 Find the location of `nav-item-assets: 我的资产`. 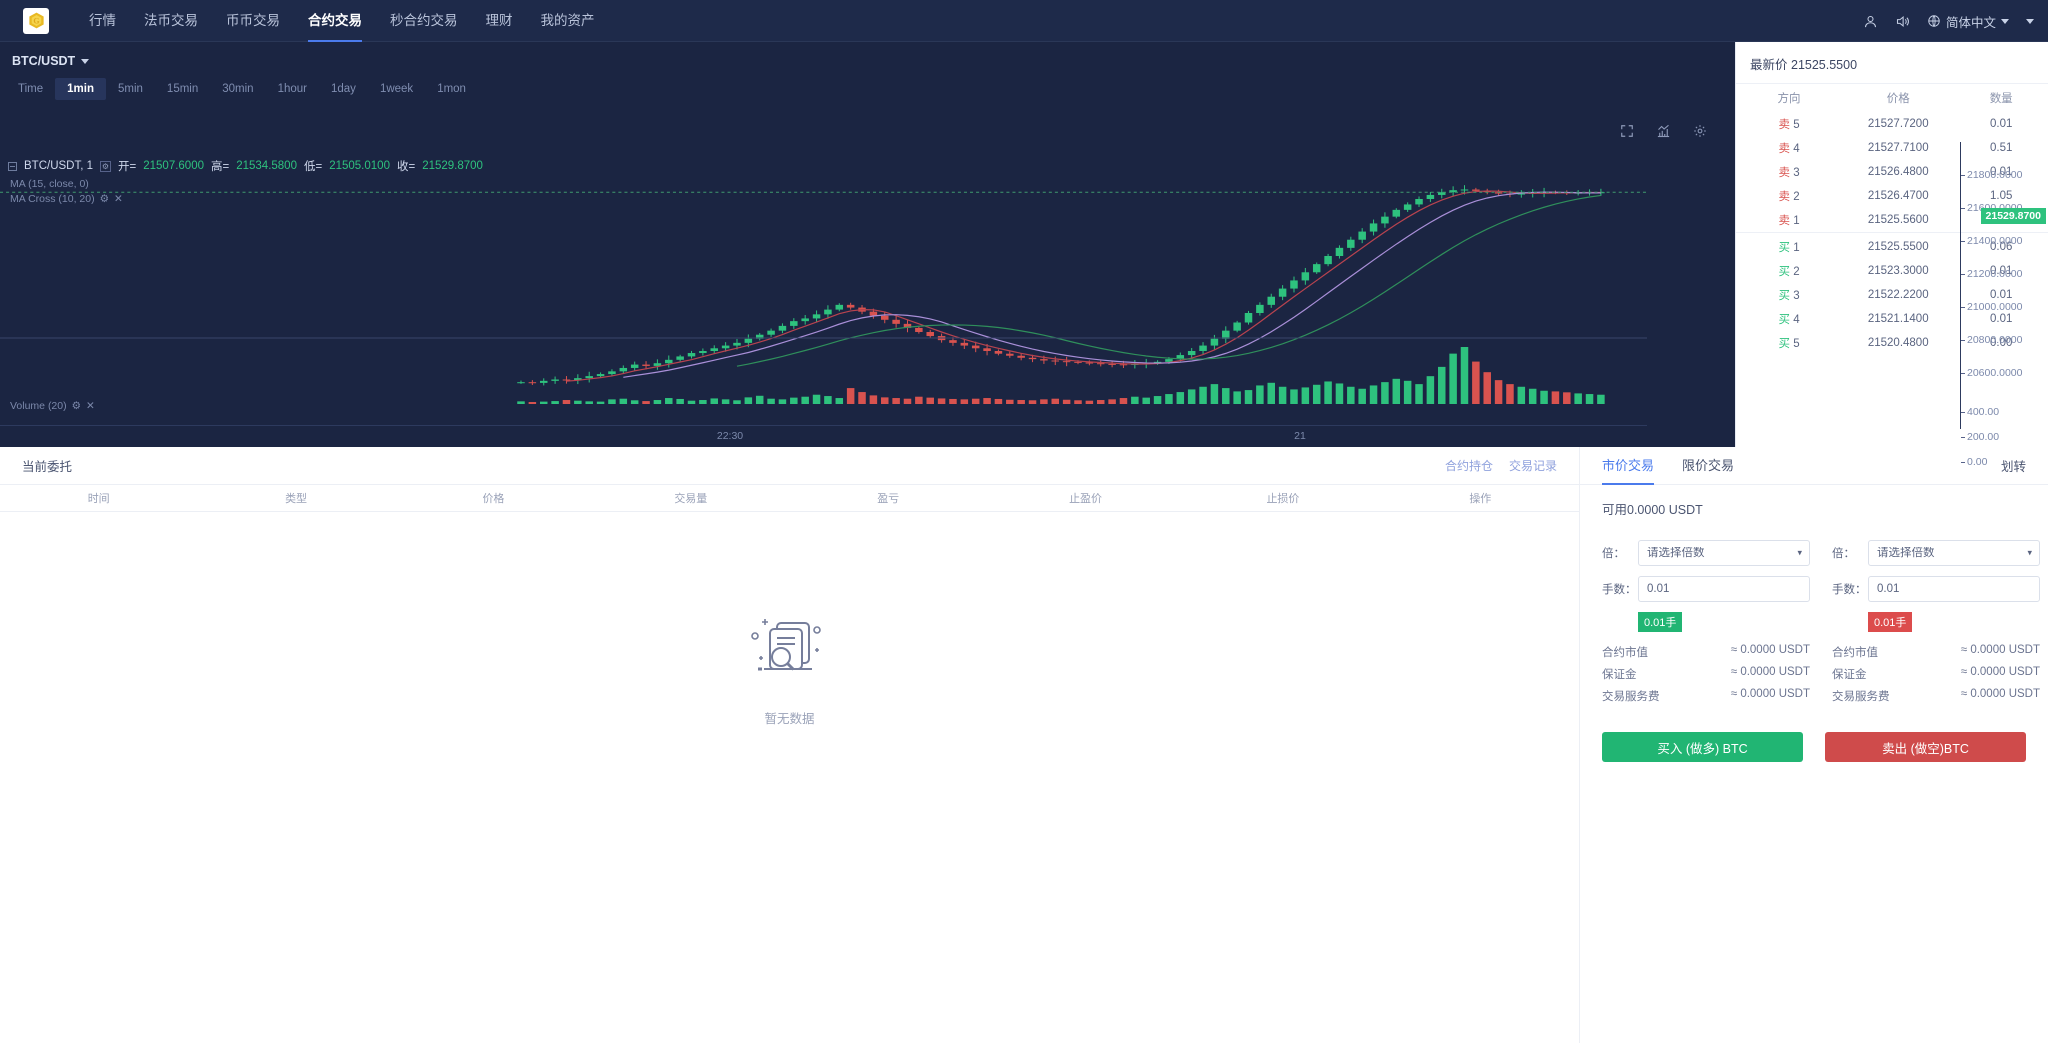

nav-item-assets: 我的资产 is located at coordinates (567, 20).